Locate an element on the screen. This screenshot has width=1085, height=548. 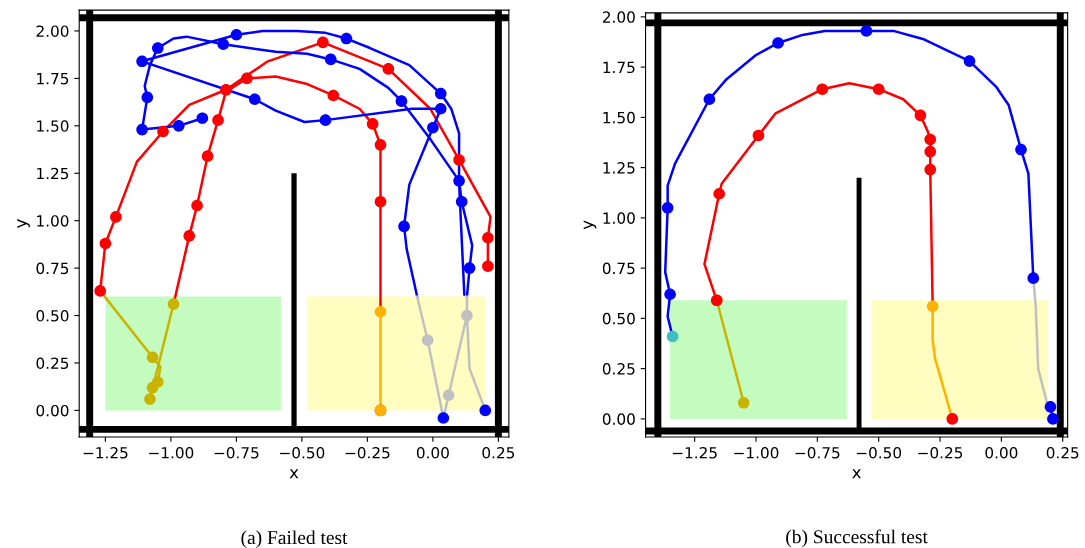
text: (b) Successful test is located at coordinates (857, 538).